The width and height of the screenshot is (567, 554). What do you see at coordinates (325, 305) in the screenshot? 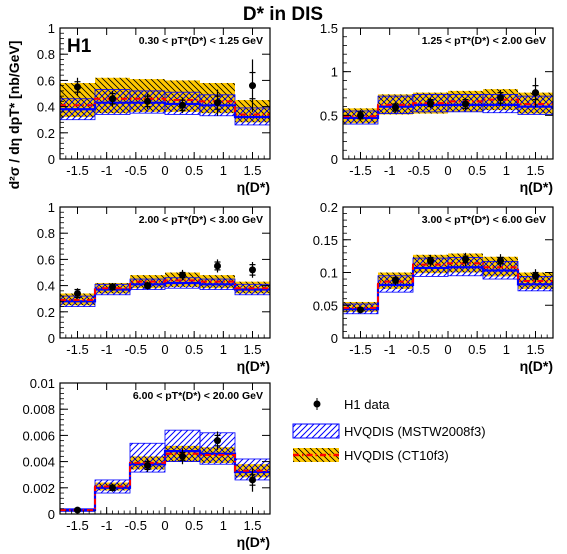
I see `y-tick-label: 0.05` at bounding box center [325, 305].